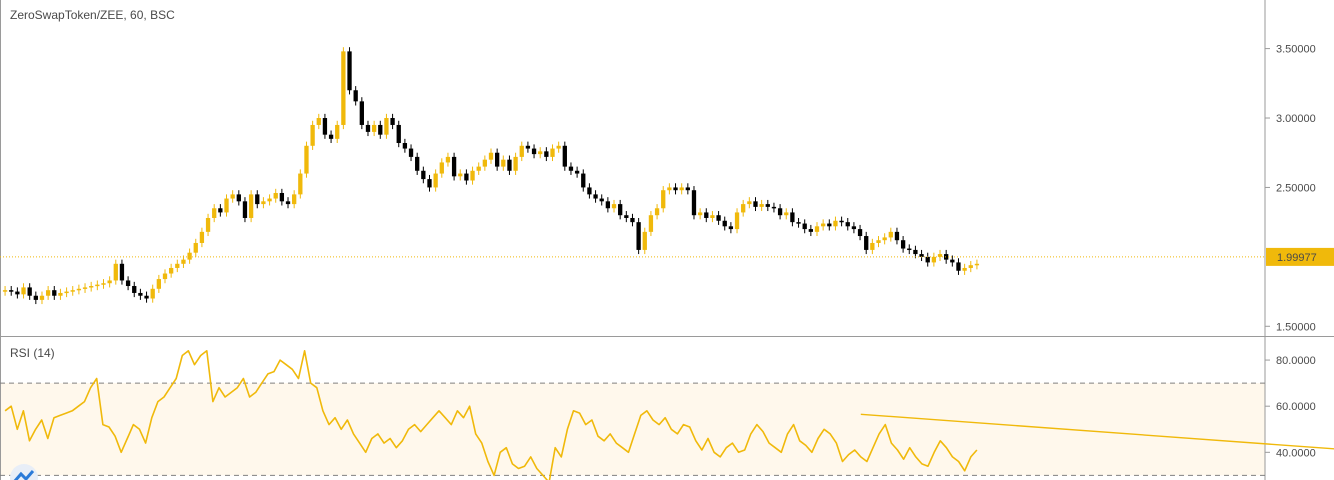 The width and height of the screenshot is (1334, 480). Describe the element at coordinates (1296, 188) in the screenshot. I see `price-tick-label: 2.50000` at that location.